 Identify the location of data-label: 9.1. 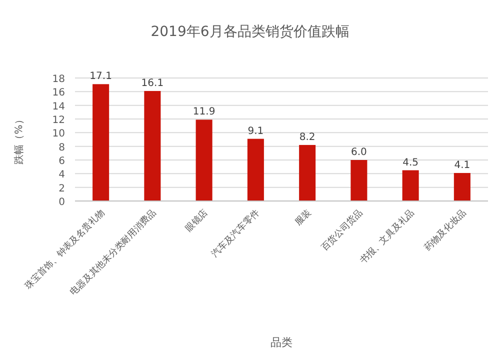
(256, 131).